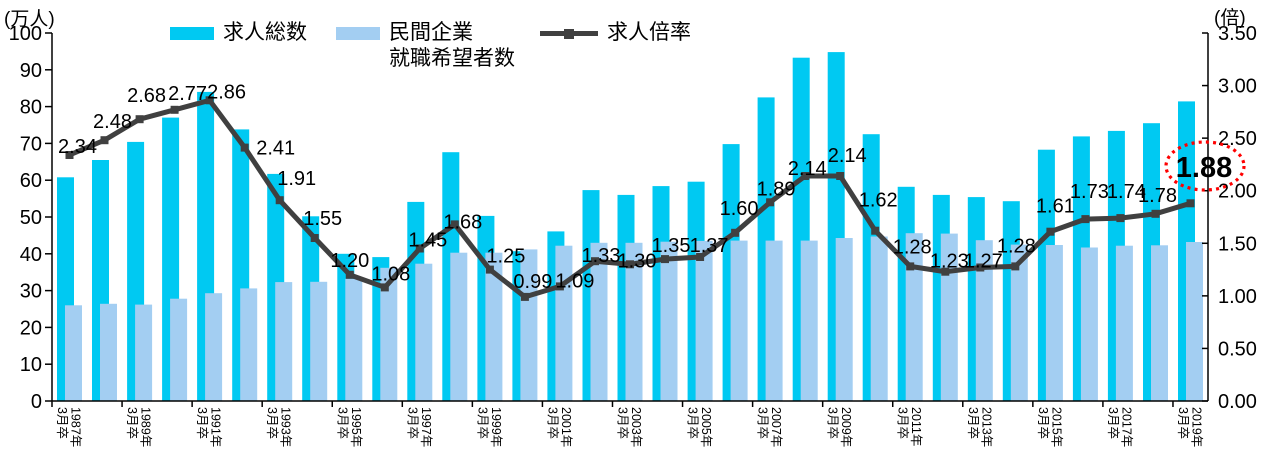  Describe the element at coordinates (739, 209) in the screenshot. I see `ratio-label-2006: 1.60` at that location.